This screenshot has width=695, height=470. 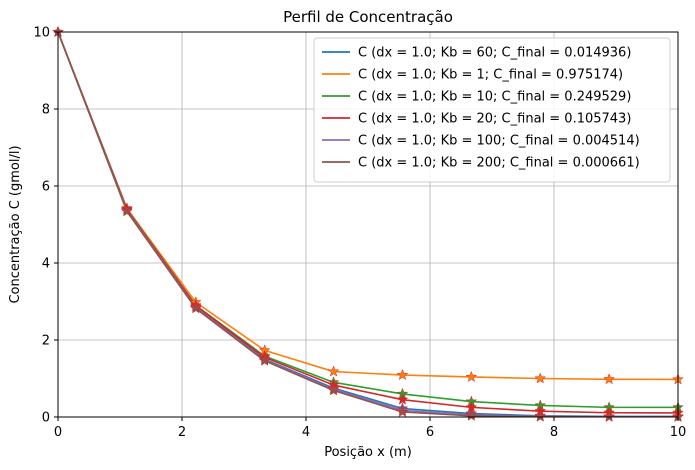 I want to click on y-tick-label: 2, so click(x=46, y=341).